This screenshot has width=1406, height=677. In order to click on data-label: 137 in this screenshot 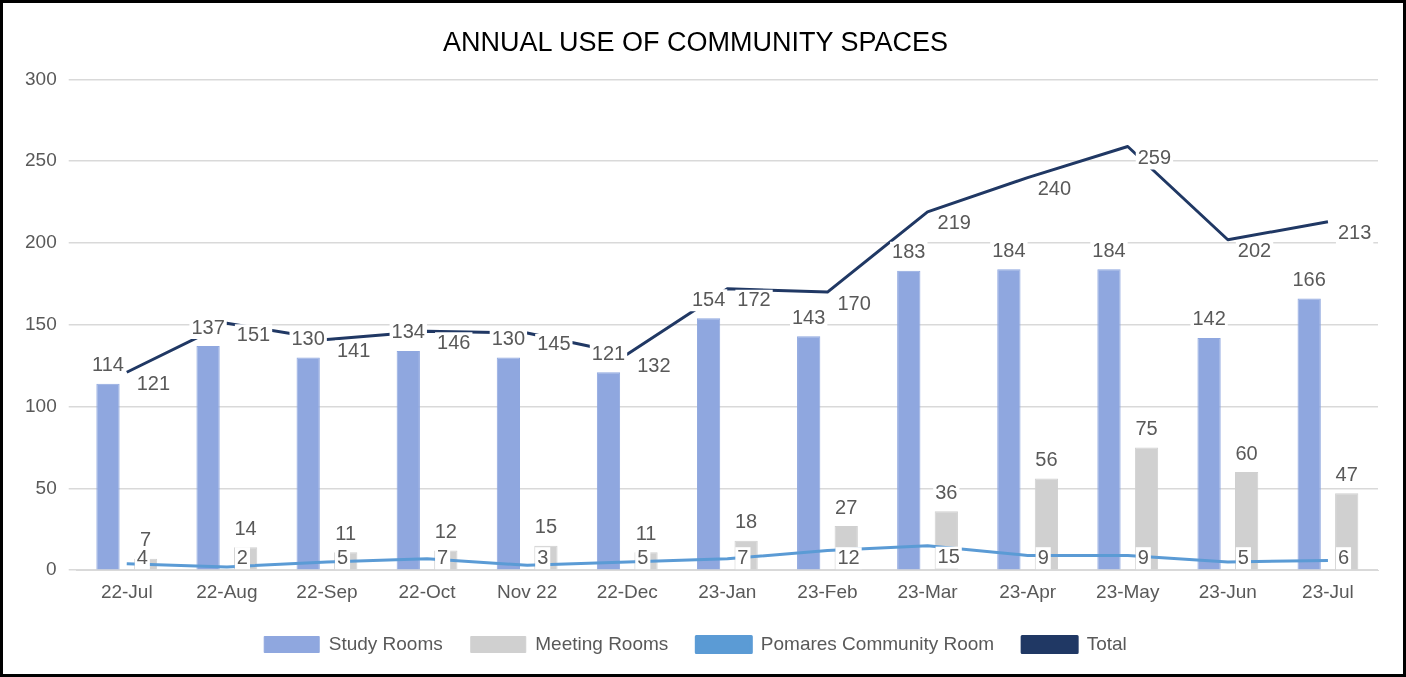, I will do `click(208, 326)`.